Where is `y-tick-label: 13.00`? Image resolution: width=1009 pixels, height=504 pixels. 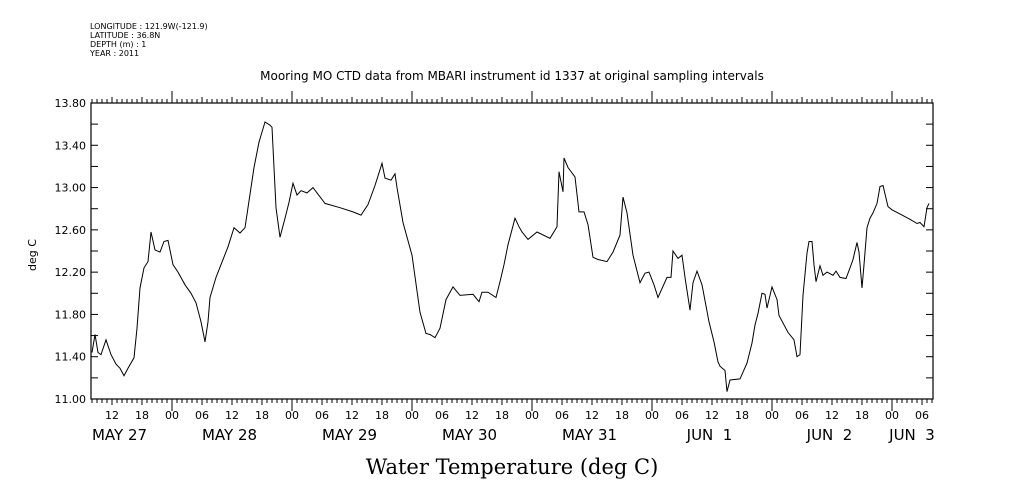
y-tick-label: 13.00 is located at coordinates (71, 188).